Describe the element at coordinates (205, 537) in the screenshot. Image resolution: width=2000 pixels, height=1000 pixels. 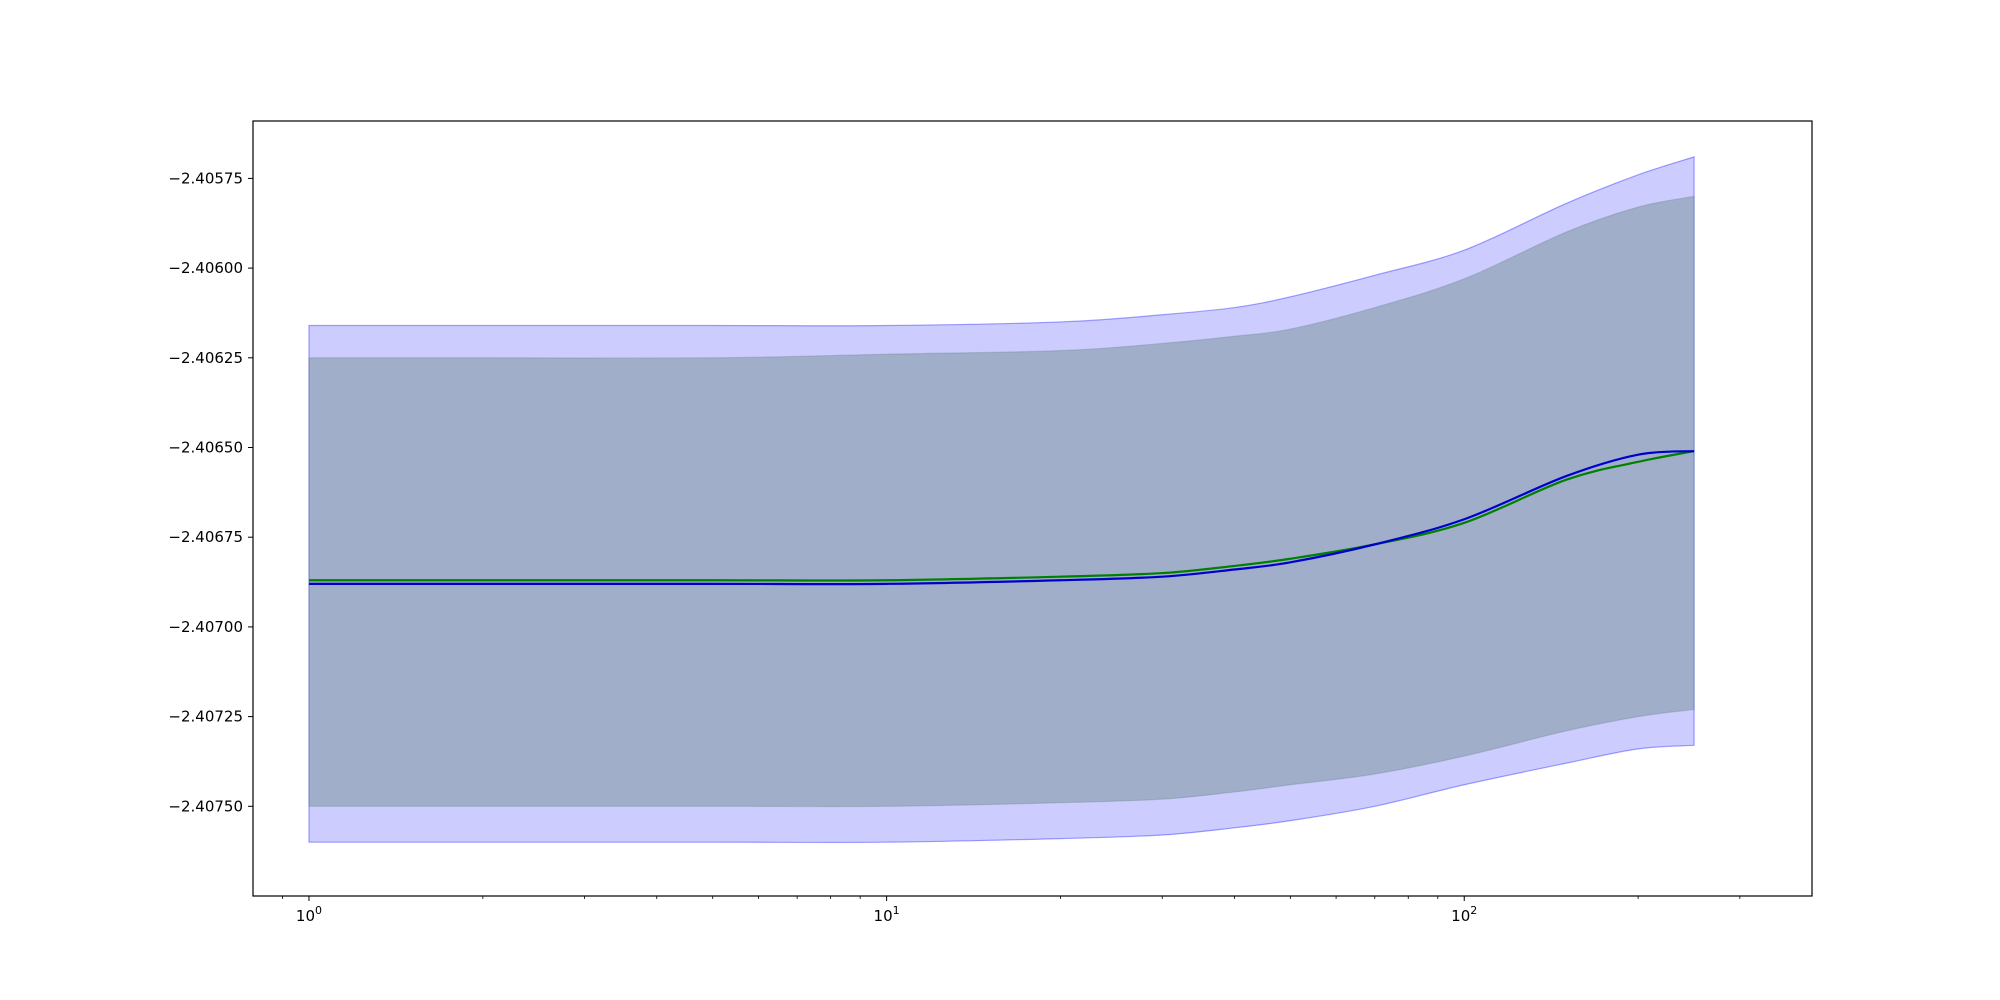
I see `y-tick-label: −2.40675` at that location.